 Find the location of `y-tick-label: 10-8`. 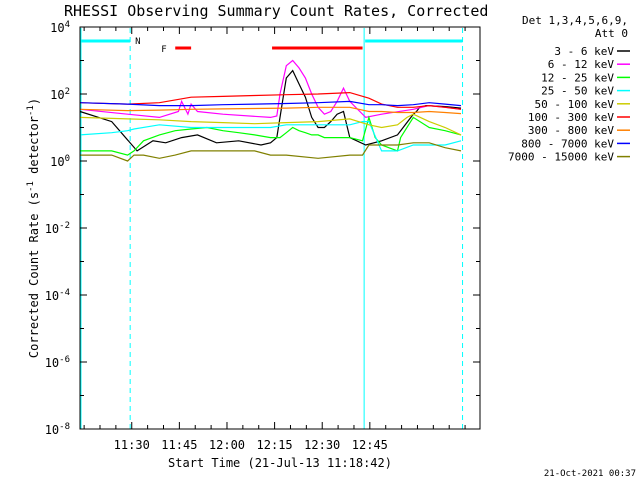

y-tick-label: 10-8 is located at coordinates (57, 429).